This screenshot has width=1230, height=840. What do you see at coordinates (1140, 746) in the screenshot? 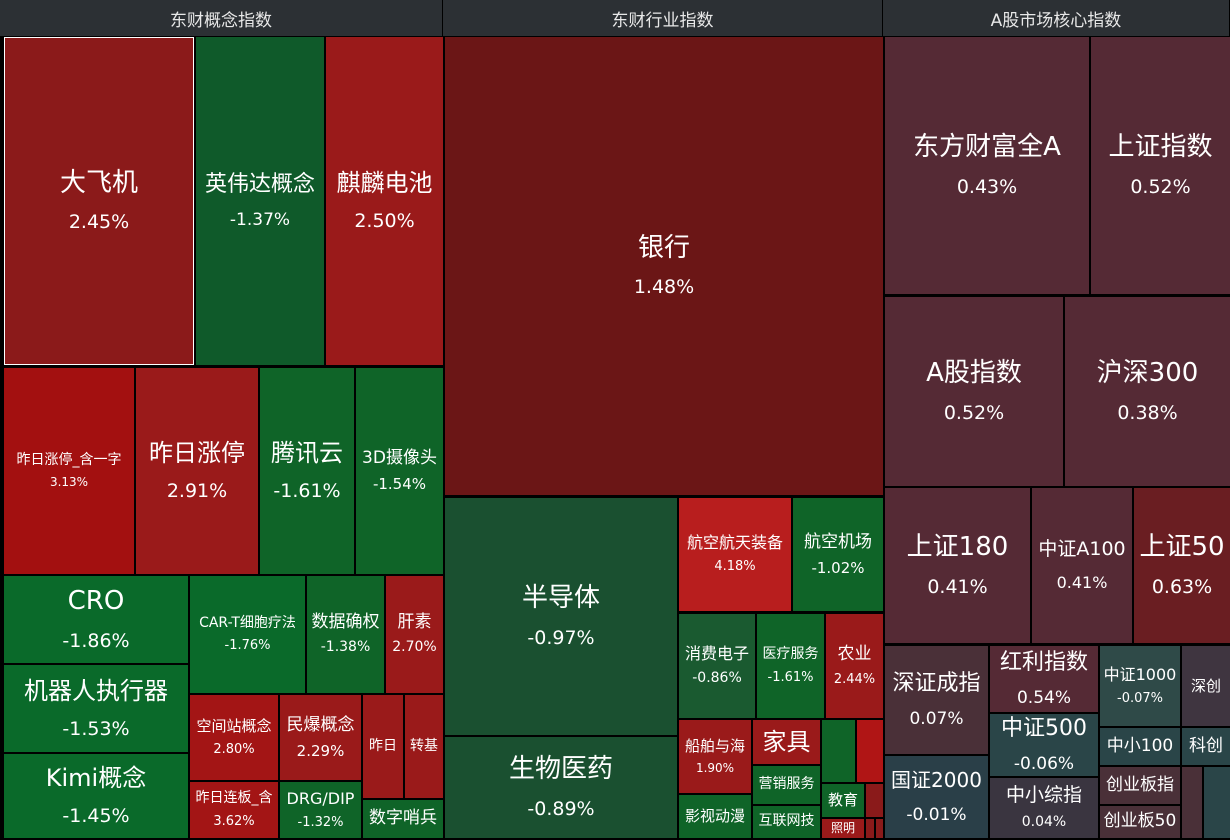
I see `tile: 中小100` at bounding box center [1140, 746].